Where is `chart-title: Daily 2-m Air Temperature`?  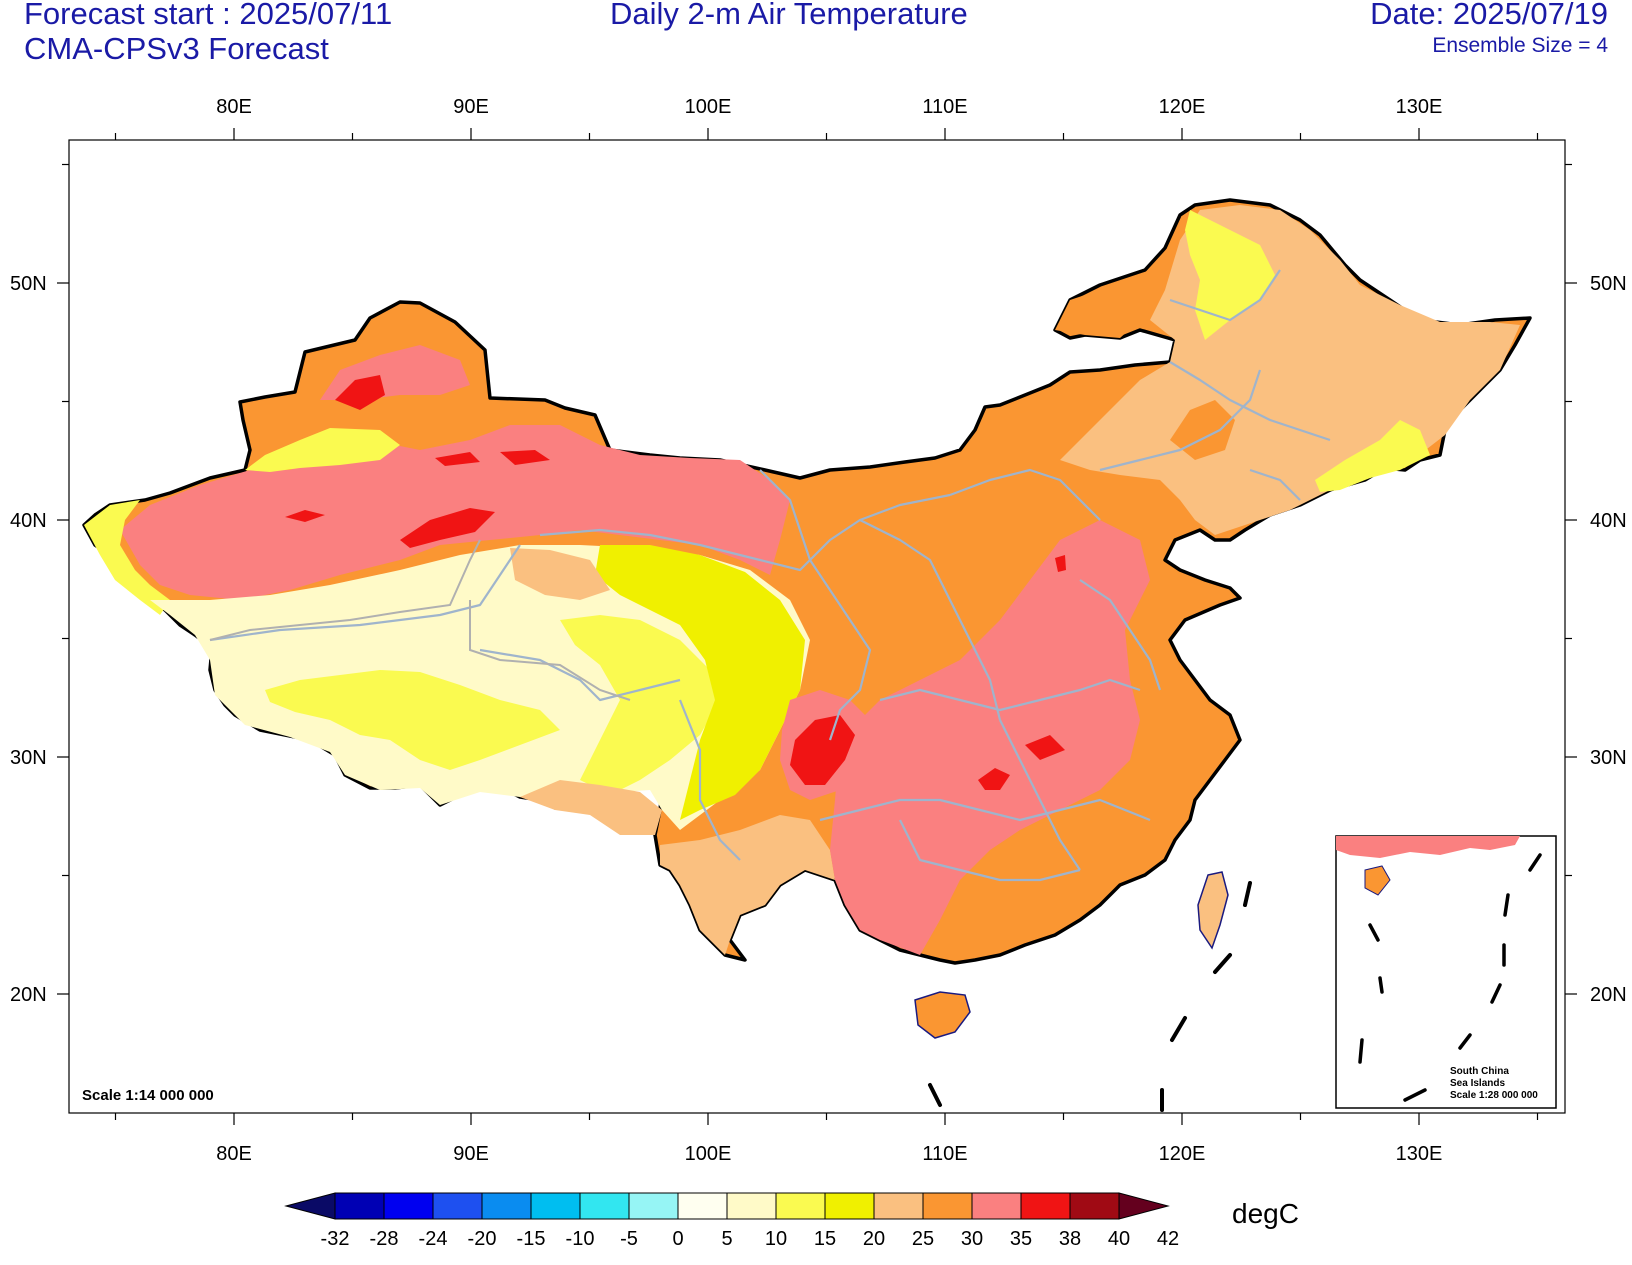
chart-title: Daily 2-m Air Temperature is located at coordinates (789, 15).